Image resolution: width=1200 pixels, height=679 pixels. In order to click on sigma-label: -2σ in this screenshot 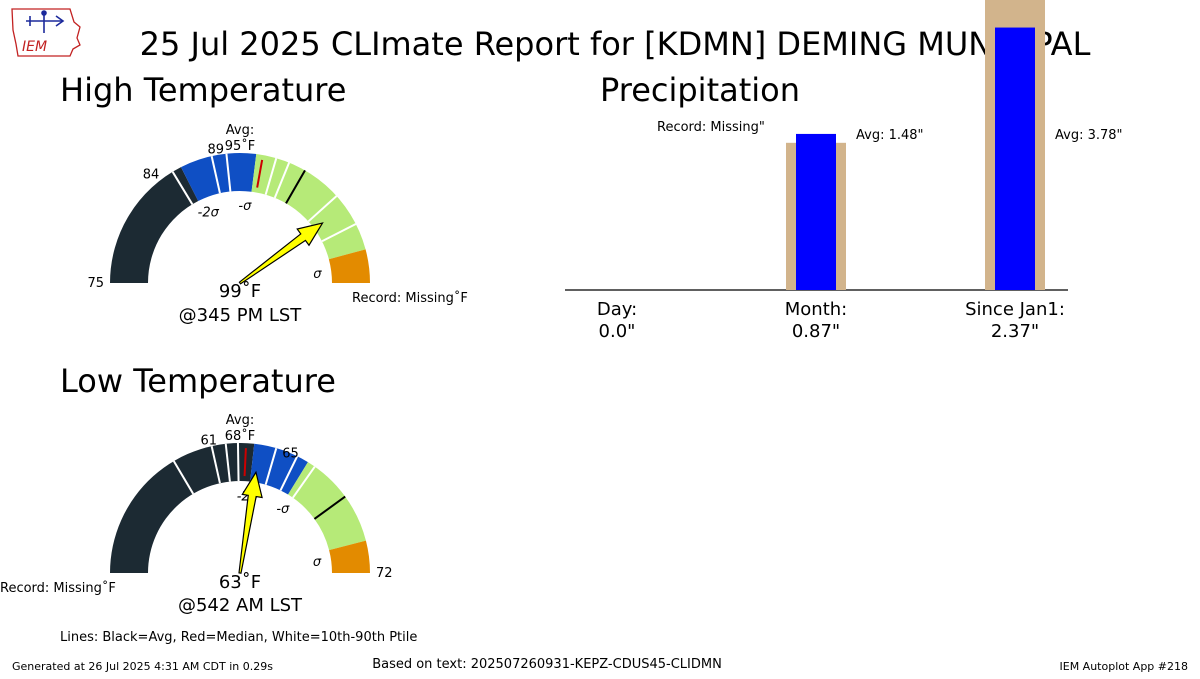, I will do `click(209, 213)`.